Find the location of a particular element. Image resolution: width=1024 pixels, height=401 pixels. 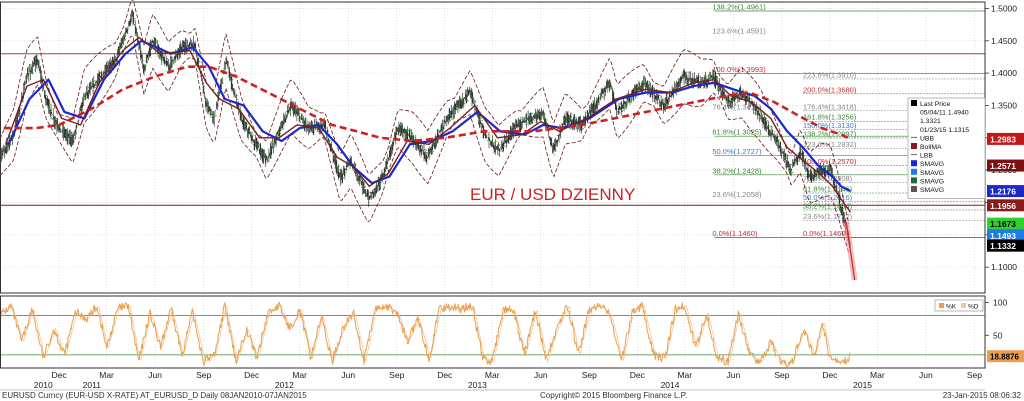

osc-tag-box is located at coordinates (1005, 356).